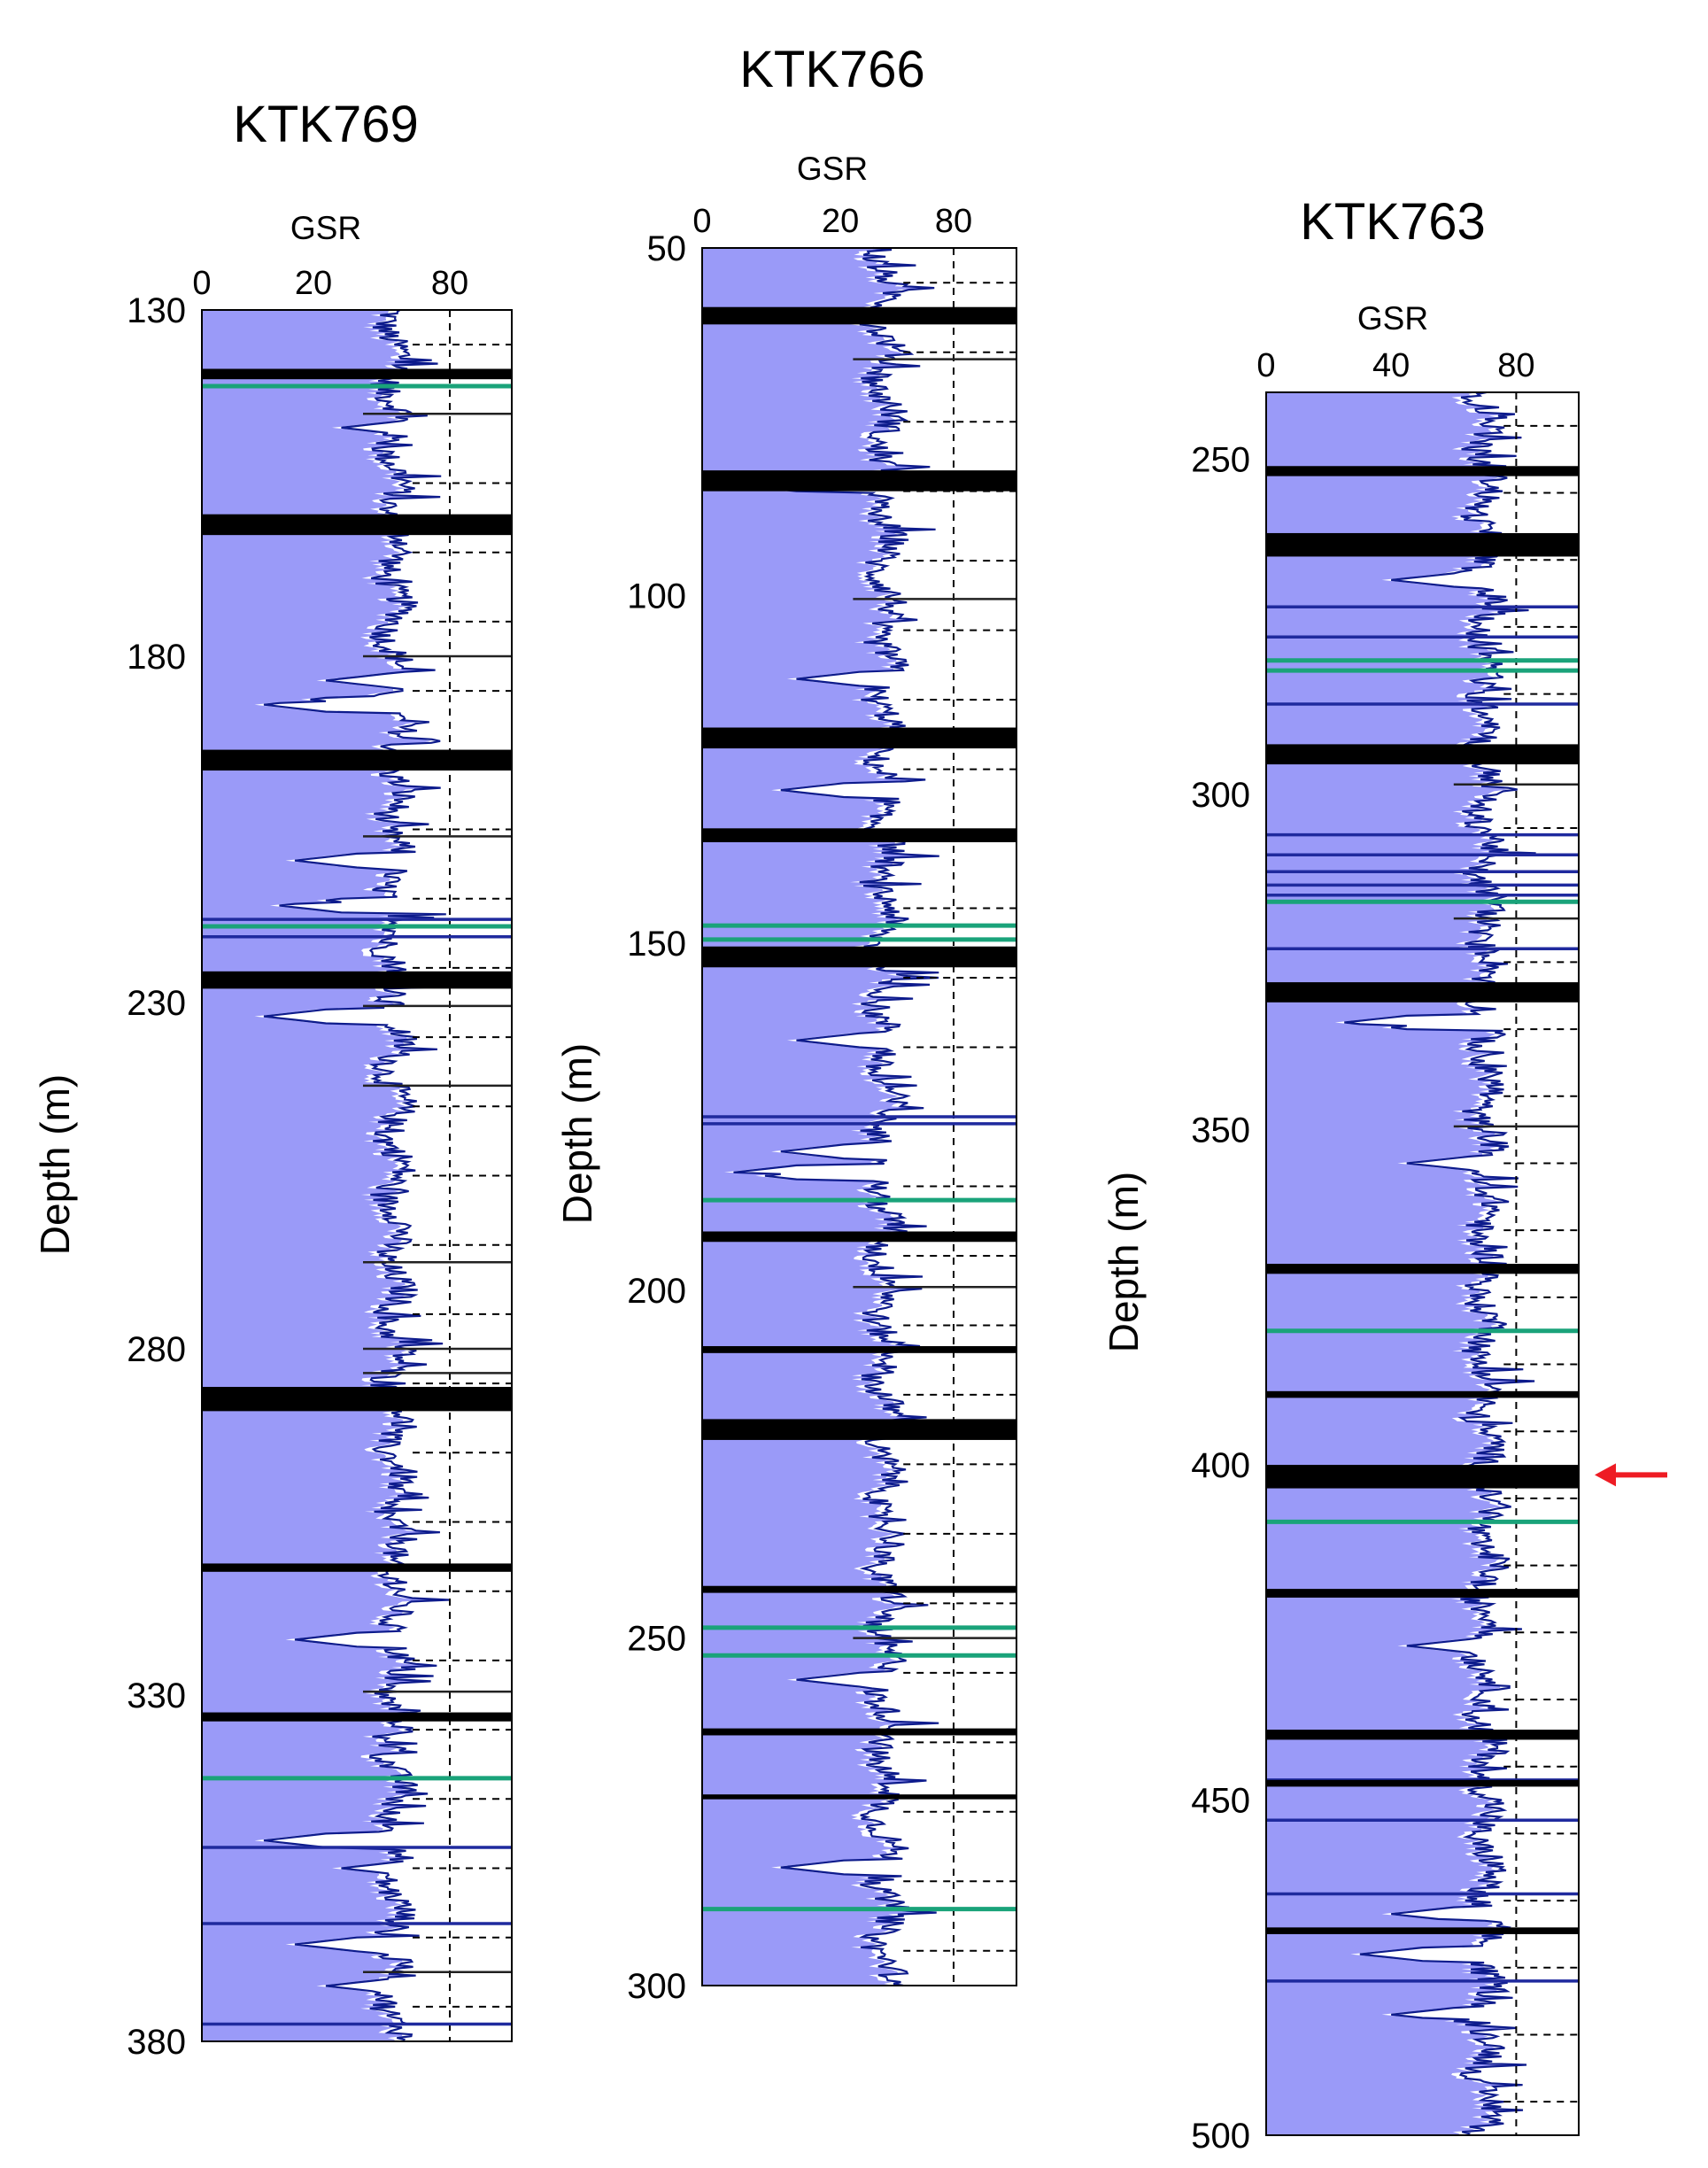  What do you see at coordinates (157, 2042) in the screenshot?
I see `y-tick-label: 380` at bounding box center [157, 2042].